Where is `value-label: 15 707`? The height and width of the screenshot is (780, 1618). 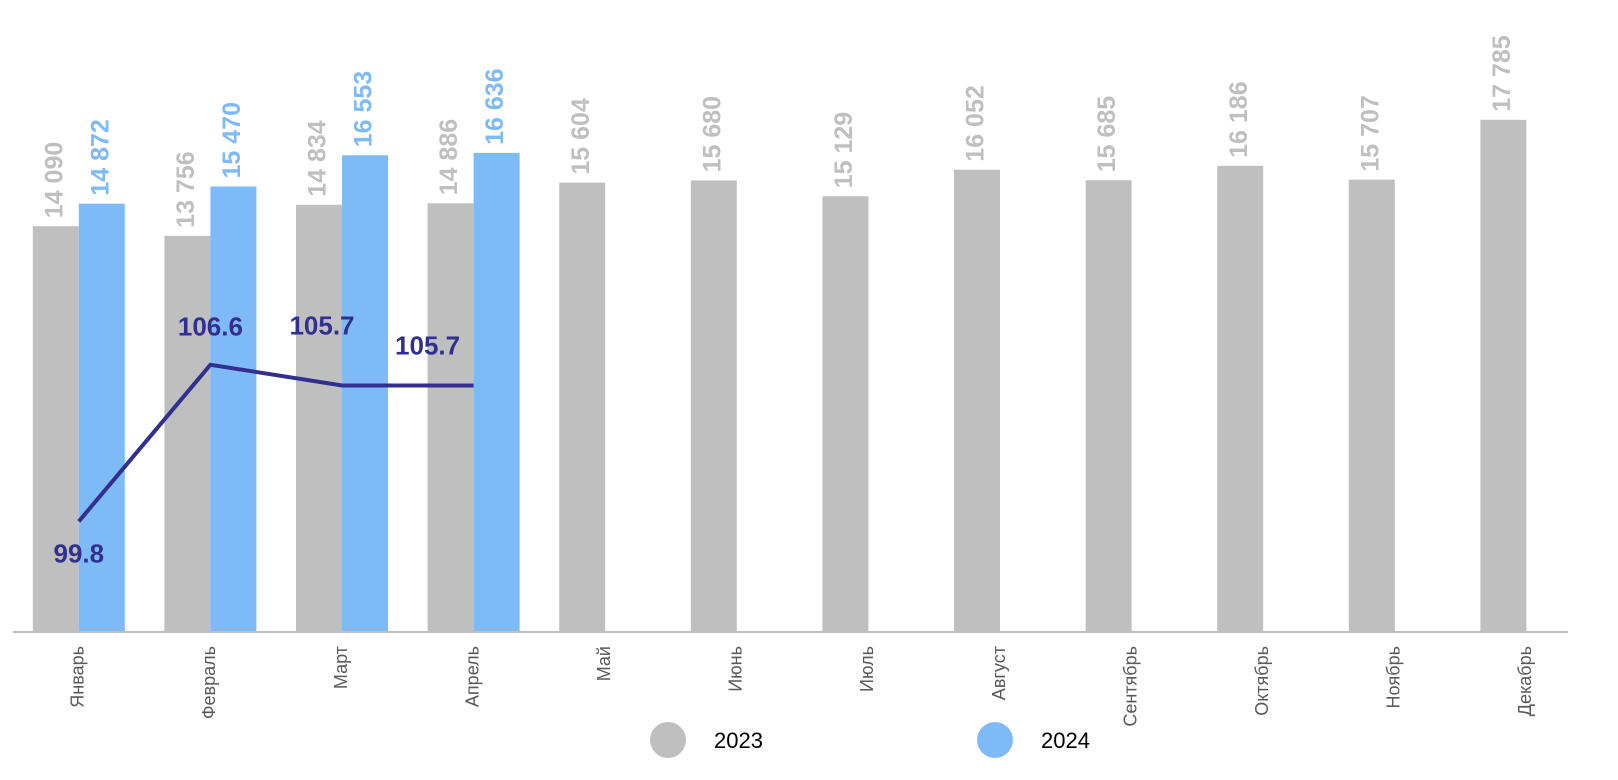
value-label: 15 707 is located at coordinates (1370, 133).